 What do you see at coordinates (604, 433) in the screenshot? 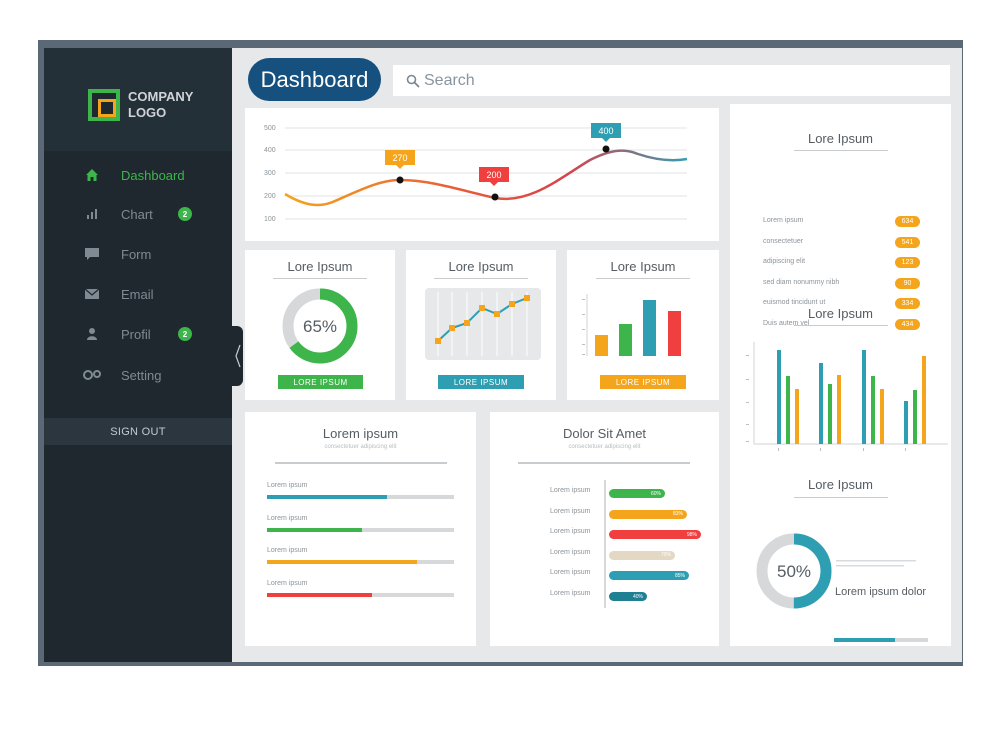
I see `card-title: Dolor Sit Amet` at bounding box center [604, 433].